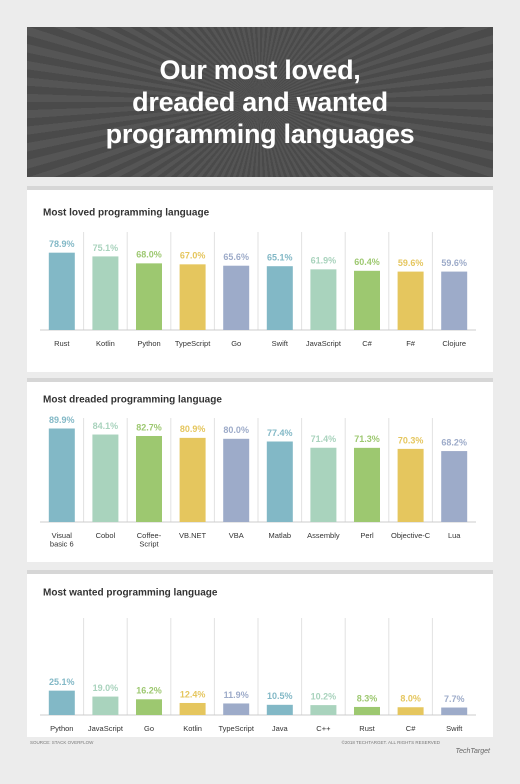 Image resolution: width=520 pixels, height=784 pixels. Describe the element at coordinates (106, 688) in the screenshot. I see `value-label: 19.0%` at that location.